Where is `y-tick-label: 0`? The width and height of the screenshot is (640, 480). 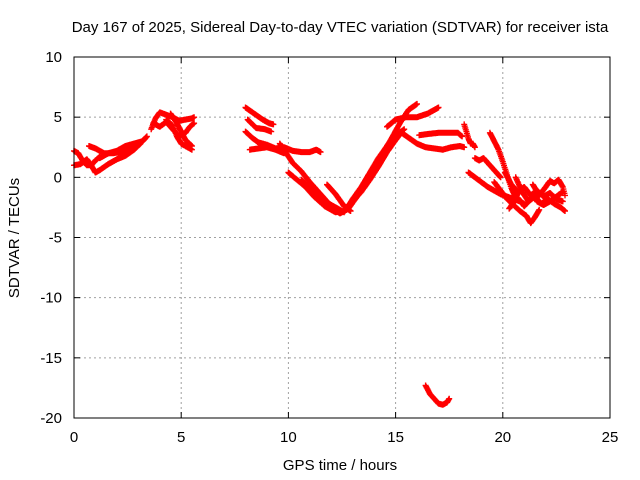 y-tick-label: 0 is located at coordinates (58, 177).